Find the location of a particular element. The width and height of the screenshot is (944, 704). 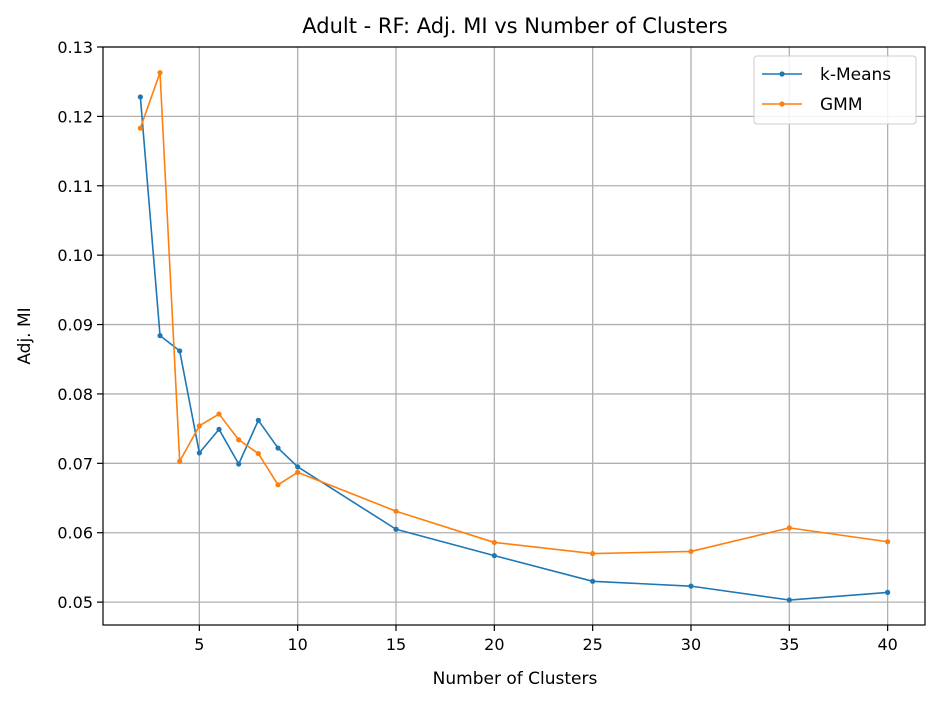

x-tick-label: 15 is located at coordinates (396, 644).